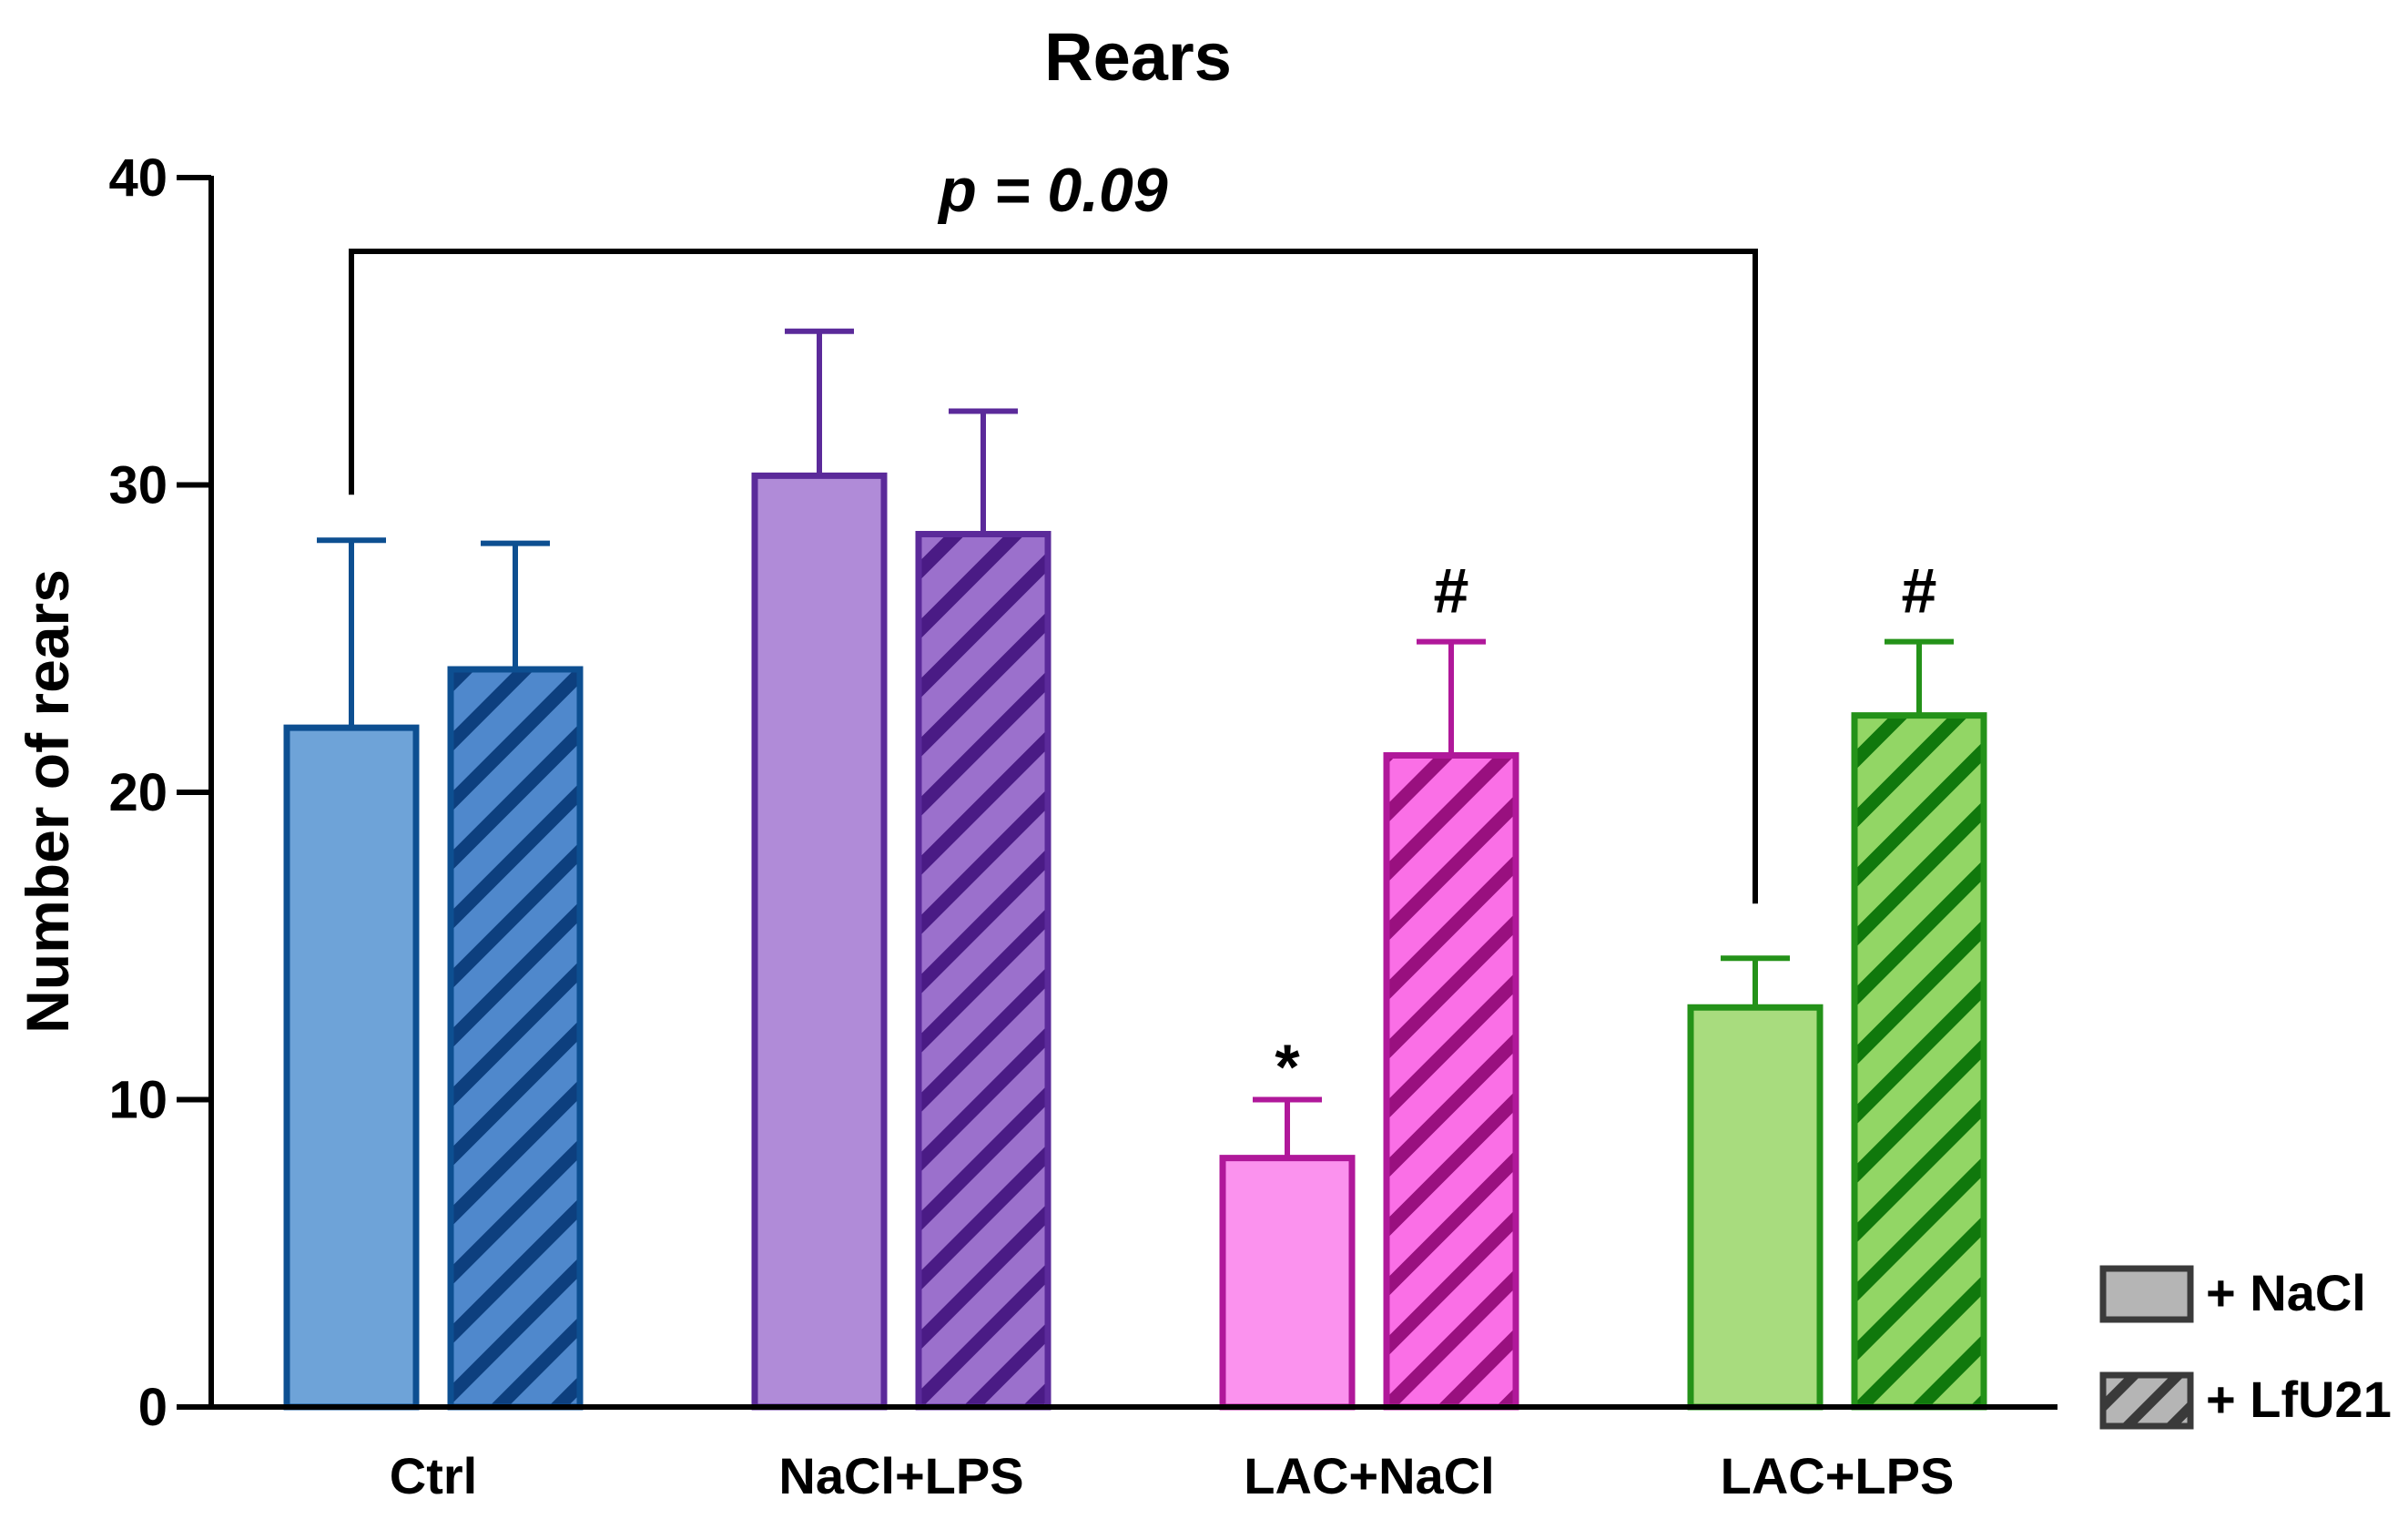 This screenshot has height=1519, width=2408. What do you see at coordinates (1287, 1067) in the screenshot?
I see `significance-marker: *` at bounding box center [1287, 1067].